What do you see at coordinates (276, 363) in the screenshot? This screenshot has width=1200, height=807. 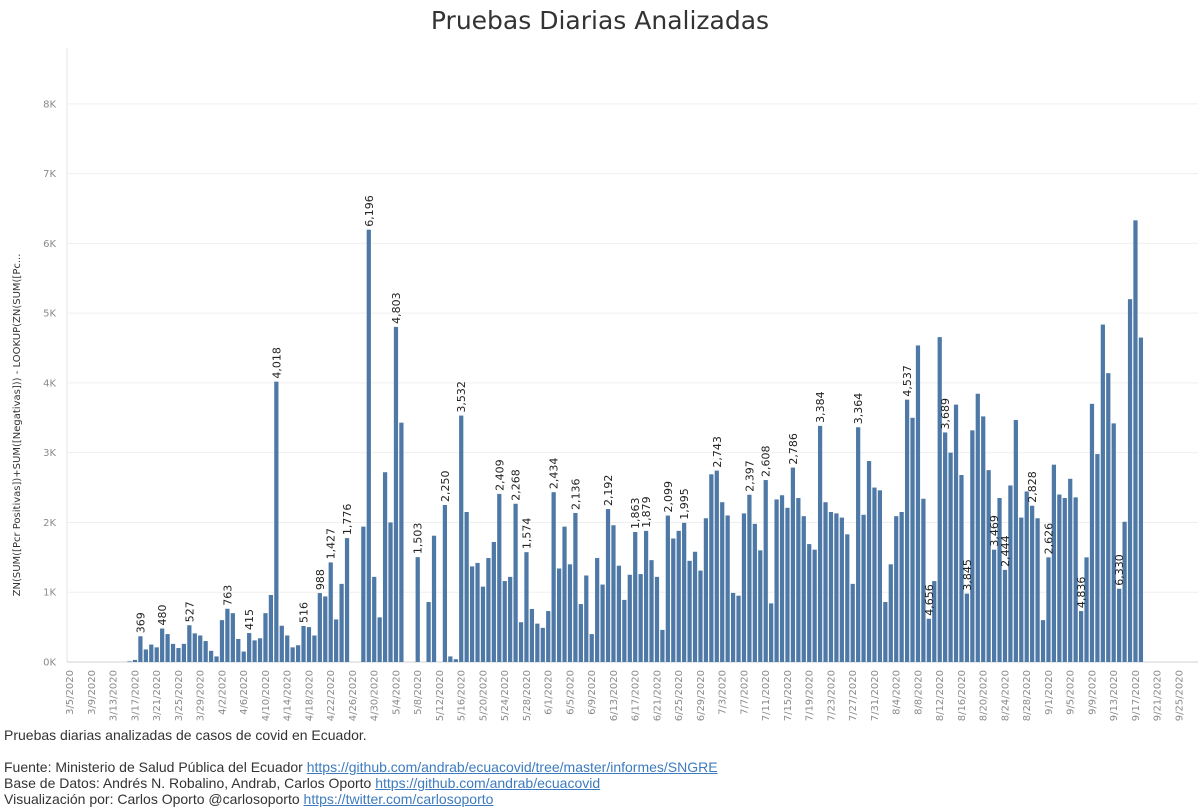 I see `data-label: 4,018` at bounding box center [276, 363].